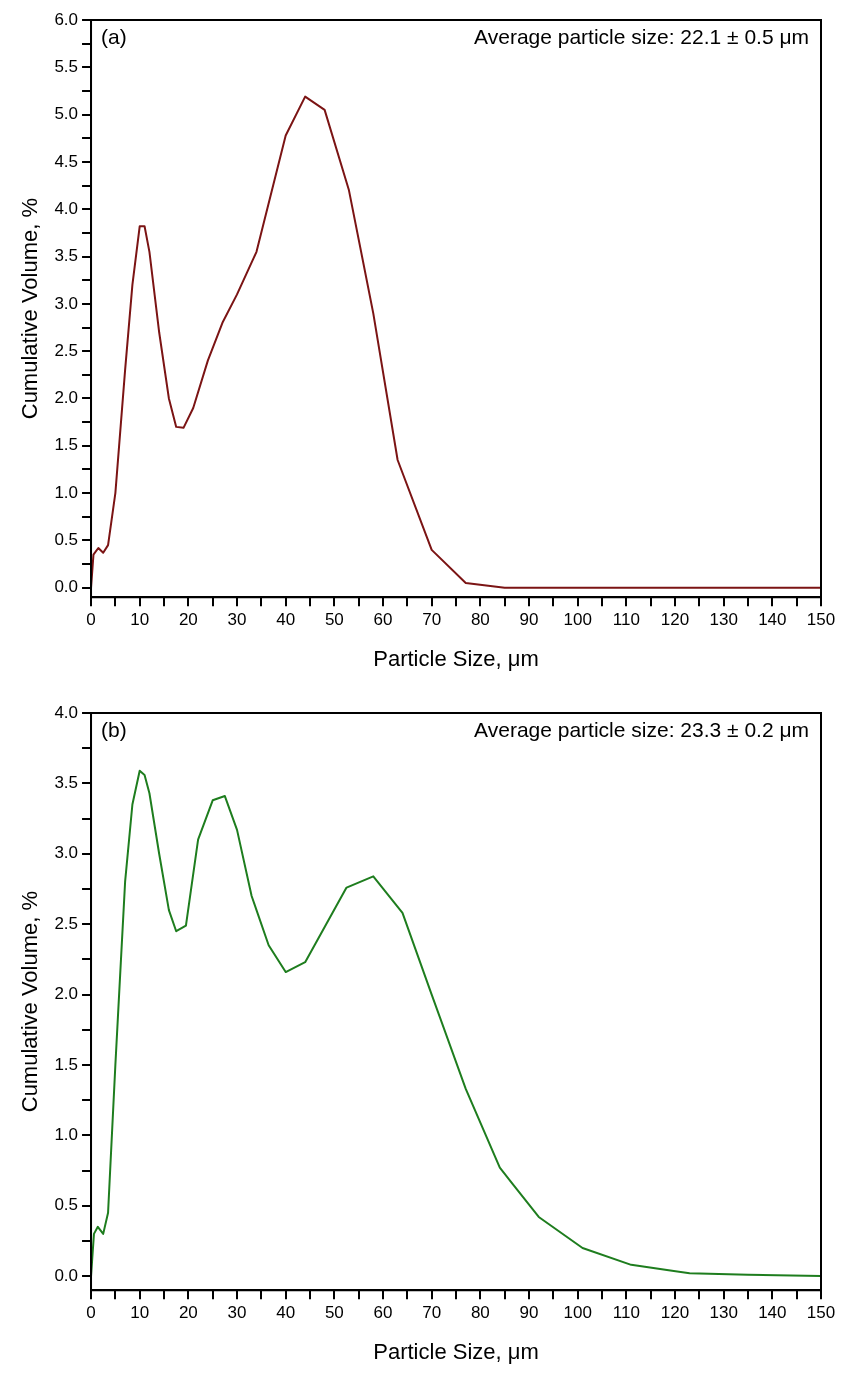  I want to click on y-tick-label: 5.5, so click(66, 66).